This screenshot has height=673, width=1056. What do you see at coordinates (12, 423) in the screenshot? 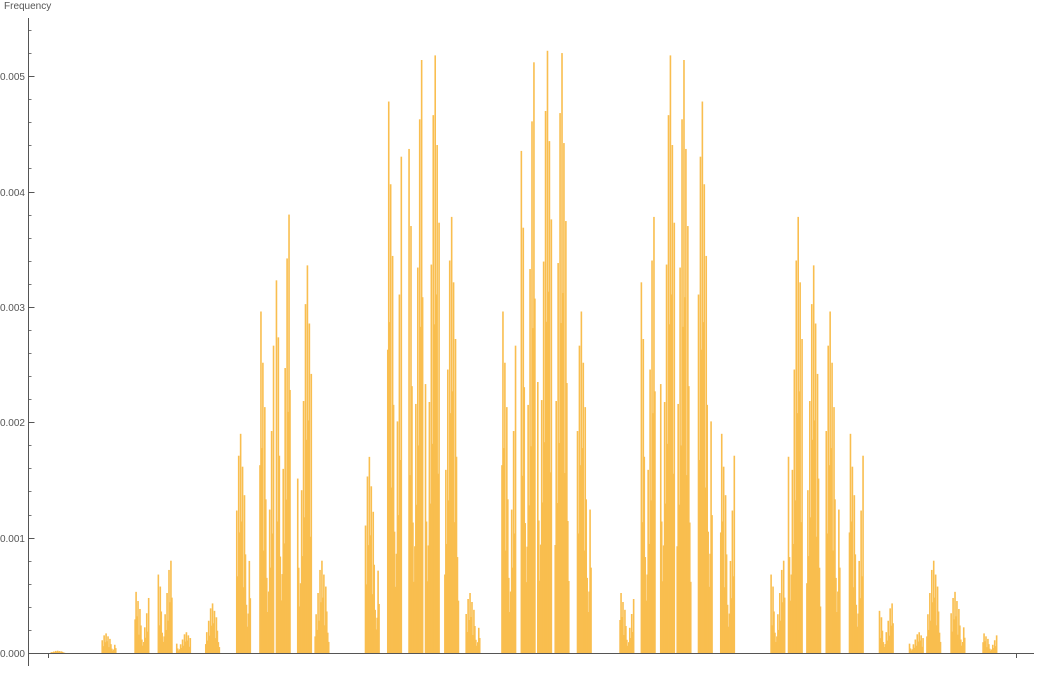
I see `y-tick-label: 0.002` at bounding box center [12, 423].